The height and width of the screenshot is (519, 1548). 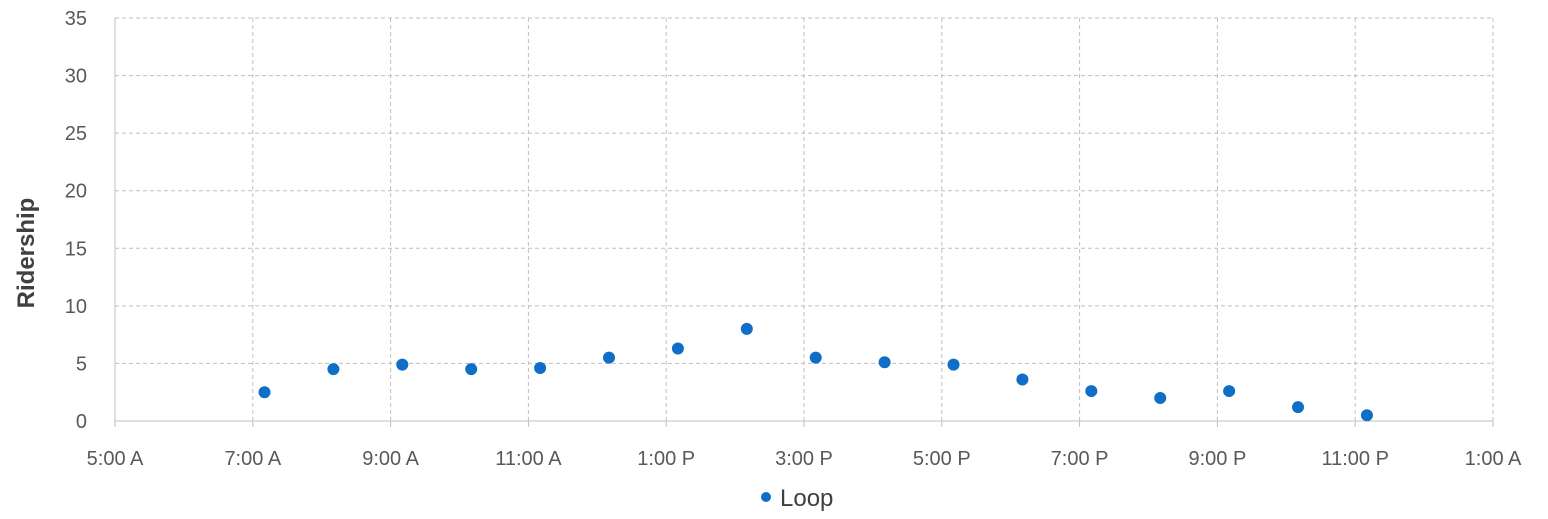 What do you see at coordinates (806, 498) in the screenshot?
I see `legend-label-loop: Loop` at bounding box center [806, 498].